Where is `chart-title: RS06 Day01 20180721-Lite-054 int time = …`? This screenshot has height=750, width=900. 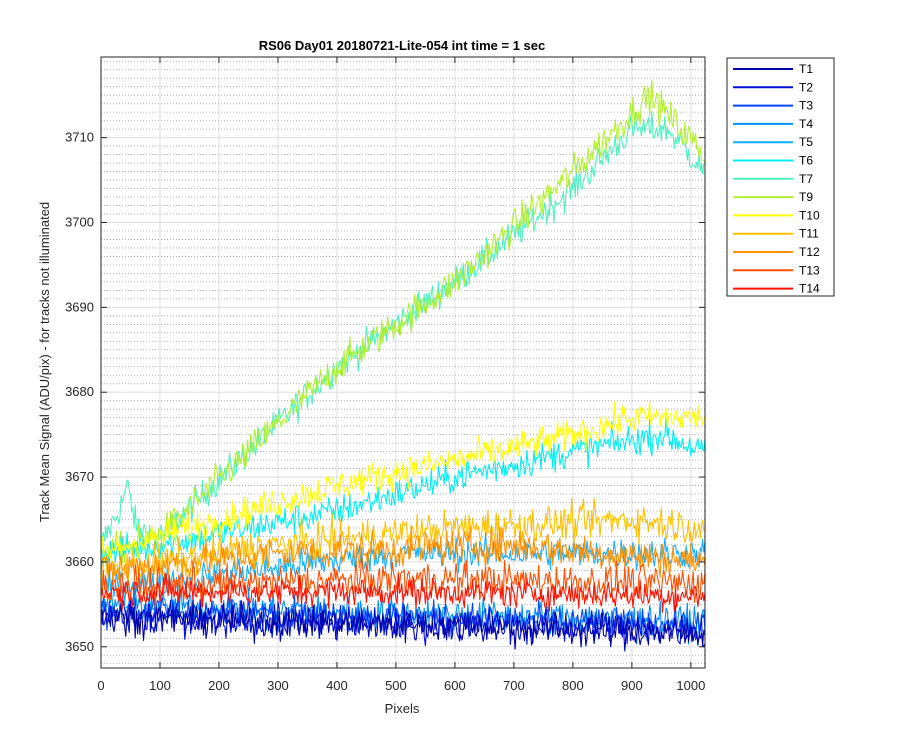
chart-title: RS06 Day01 20180721-Lite-054 int time = … is located at coordinates (402, 45).